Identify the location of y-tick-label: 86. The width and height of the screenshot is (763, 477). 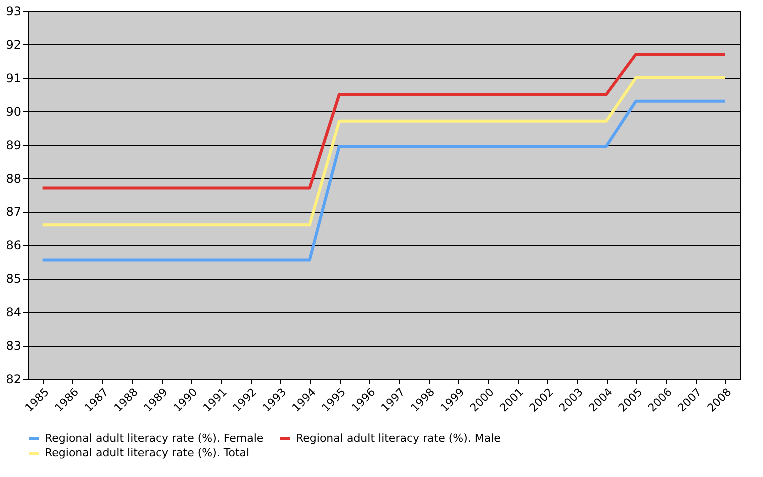
(14, 245).